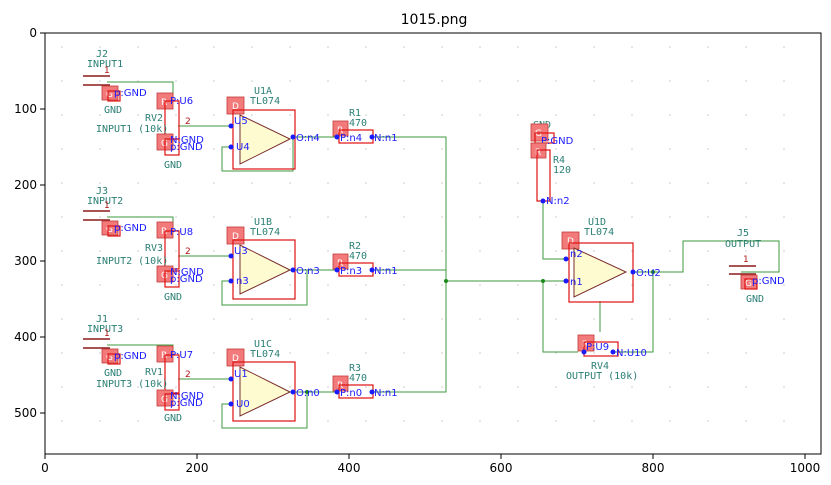 Image resolution: width=831 pixels, height=485 pixels. What do you see at coordinates (273, 128) in the screenshot?
I see `opamp-u1a: D U1A TL074 U5 U4 O:n4` at bounding box center [273, 128].